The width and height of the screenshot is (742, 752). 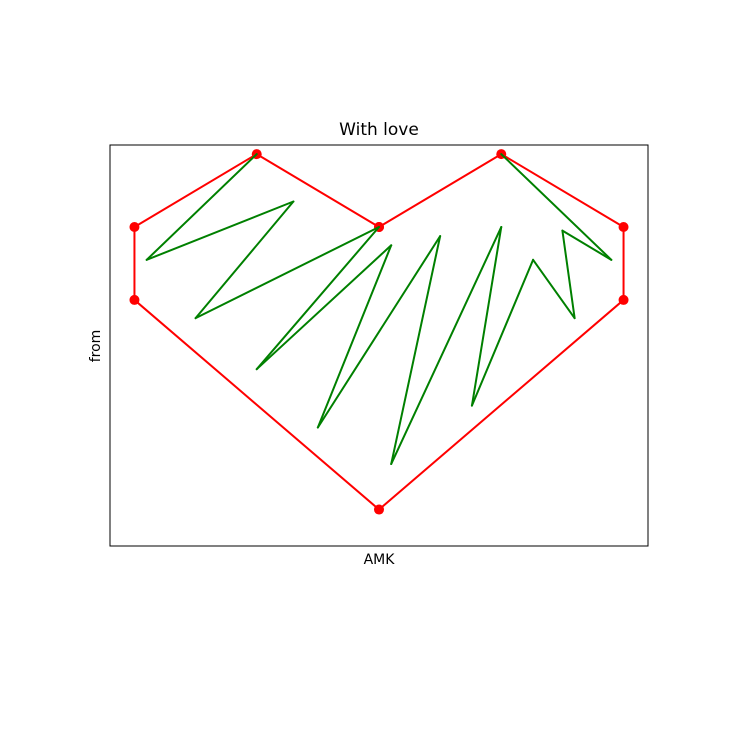 What do you see at coordinates (380, 560) in the screenshot?
I see `x-axis-label: AMK` at bounding box center [380, 560].